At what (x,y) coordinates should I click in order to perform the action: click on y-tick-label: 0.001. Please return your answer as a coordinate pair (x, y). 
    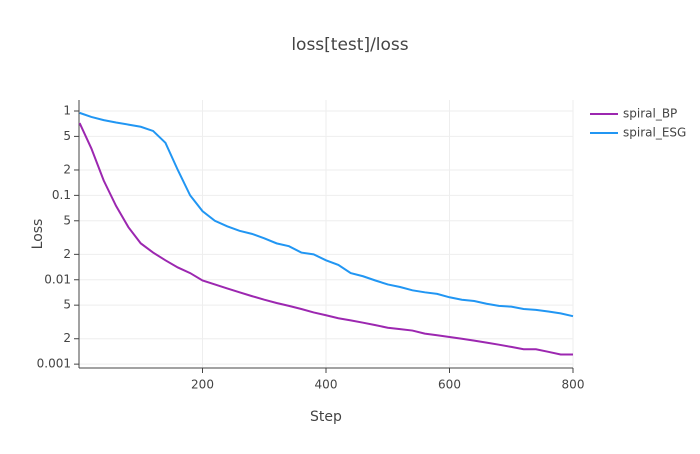
    Looking at the image, I should click on (54, 364).